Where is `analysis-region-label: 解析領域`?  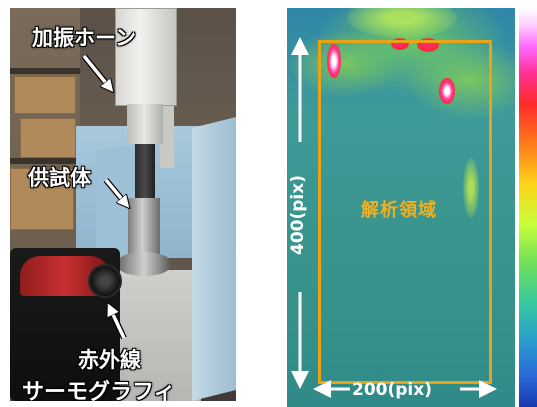
analysis-region-label: 解析領域 is located at coordinates (399, 210).